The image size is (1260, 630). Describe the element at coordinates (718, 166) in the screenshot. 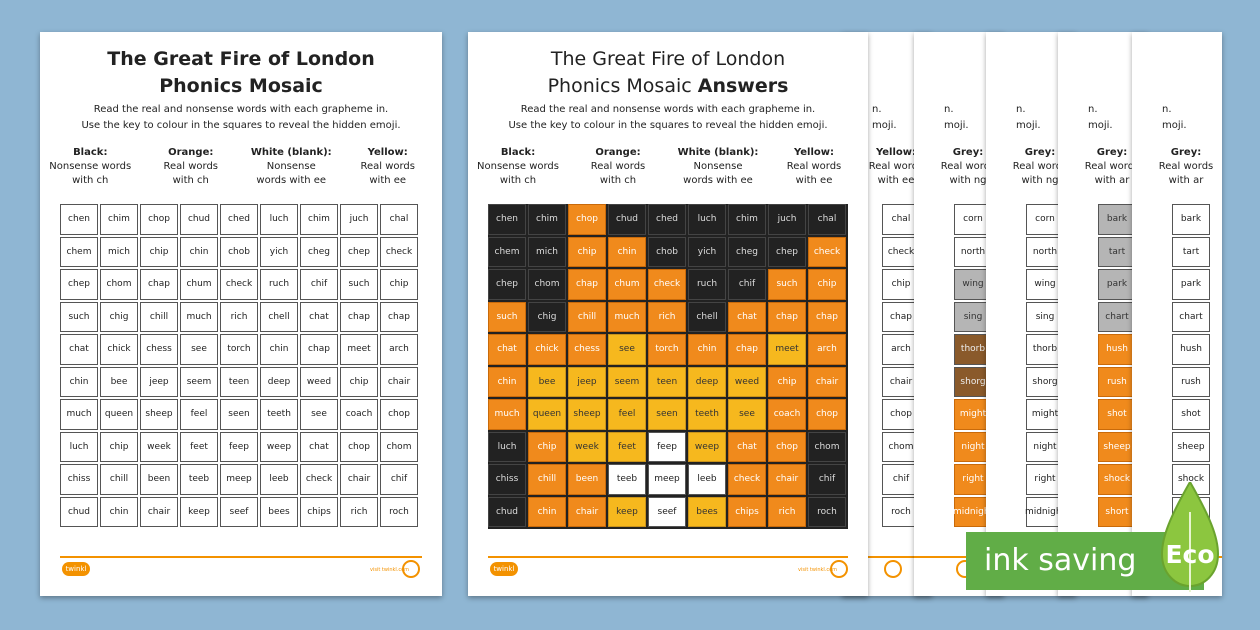

I see `key-description: Nonsense` at that location.